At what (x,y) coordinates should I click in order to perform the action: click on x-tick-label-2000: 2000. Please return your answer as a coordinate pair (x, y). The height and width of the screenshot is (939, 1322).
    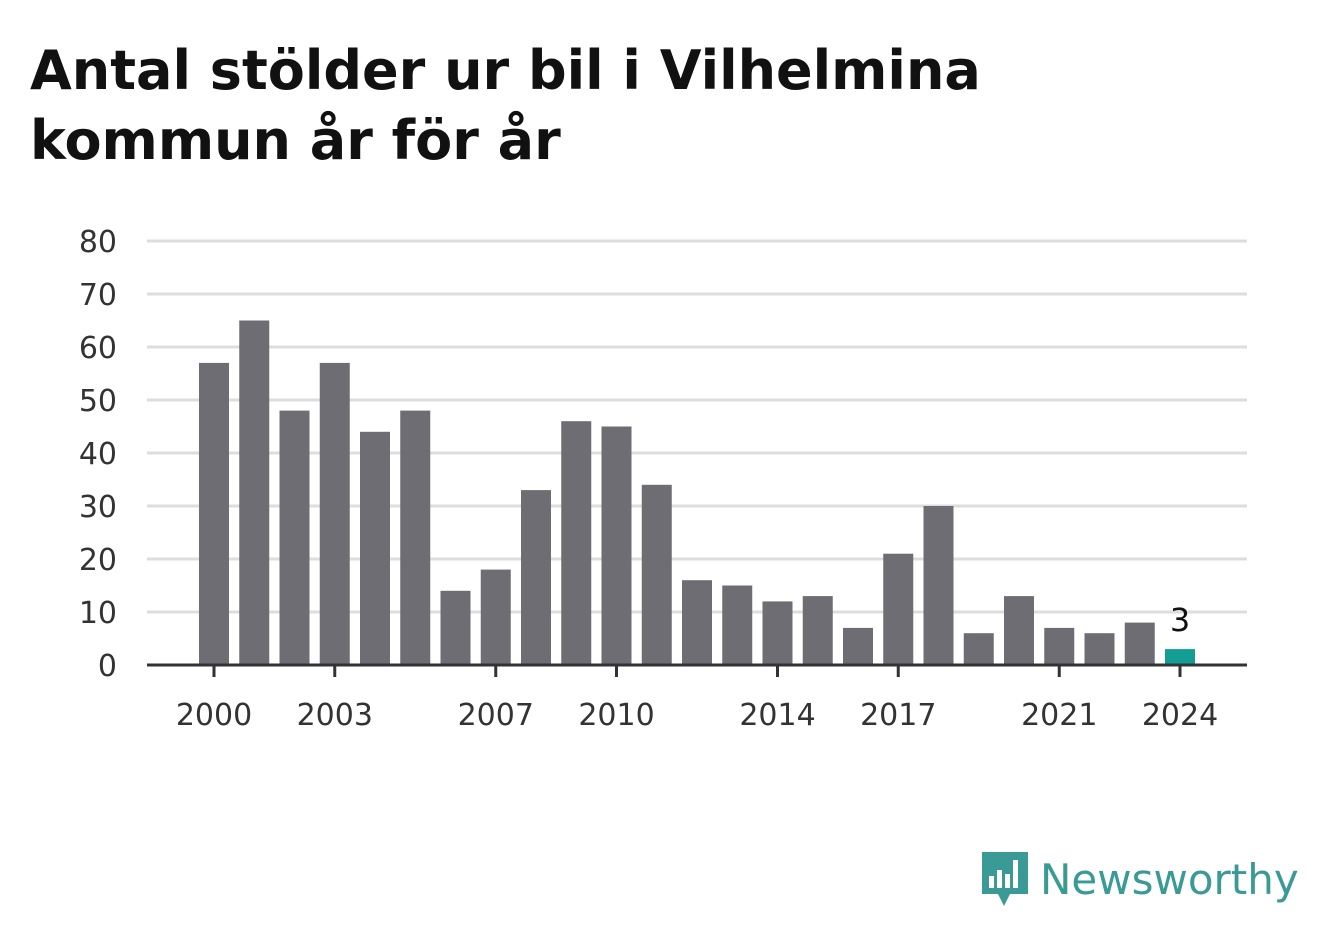
    Looking at the image, I should click on (214, 715).